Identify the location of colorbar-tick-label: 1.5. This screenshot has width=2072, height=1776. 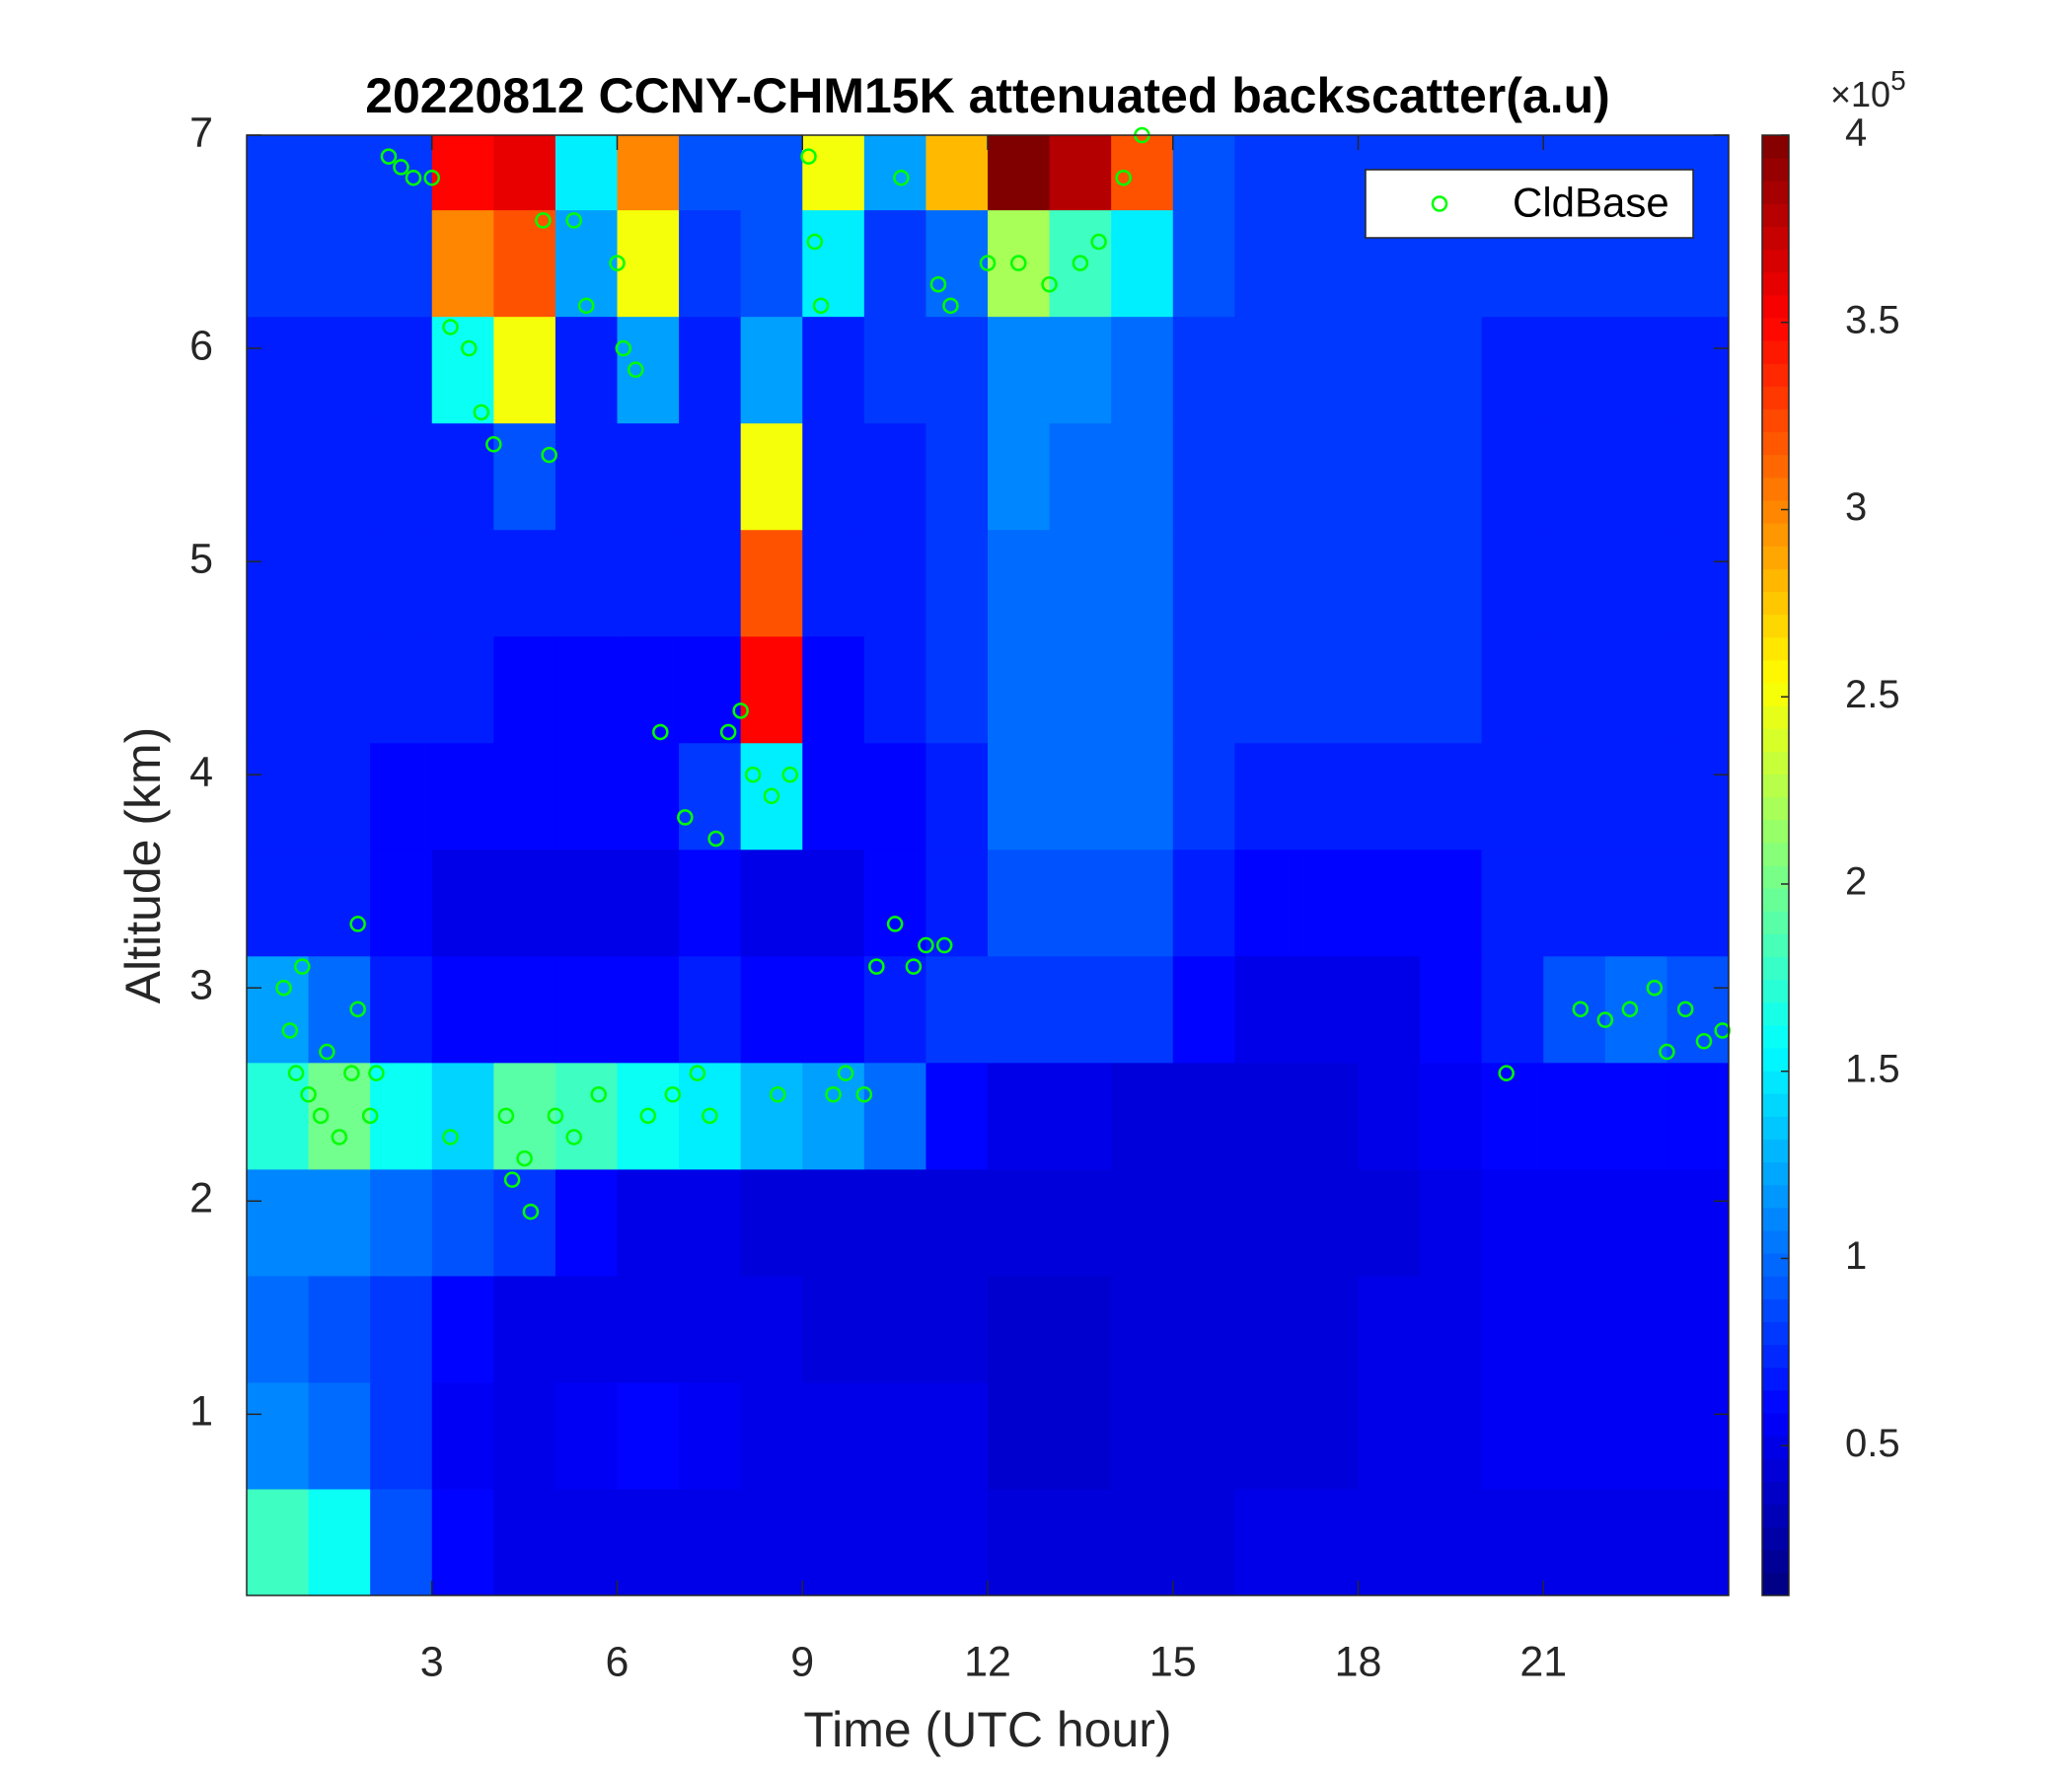
(1873, 1069).